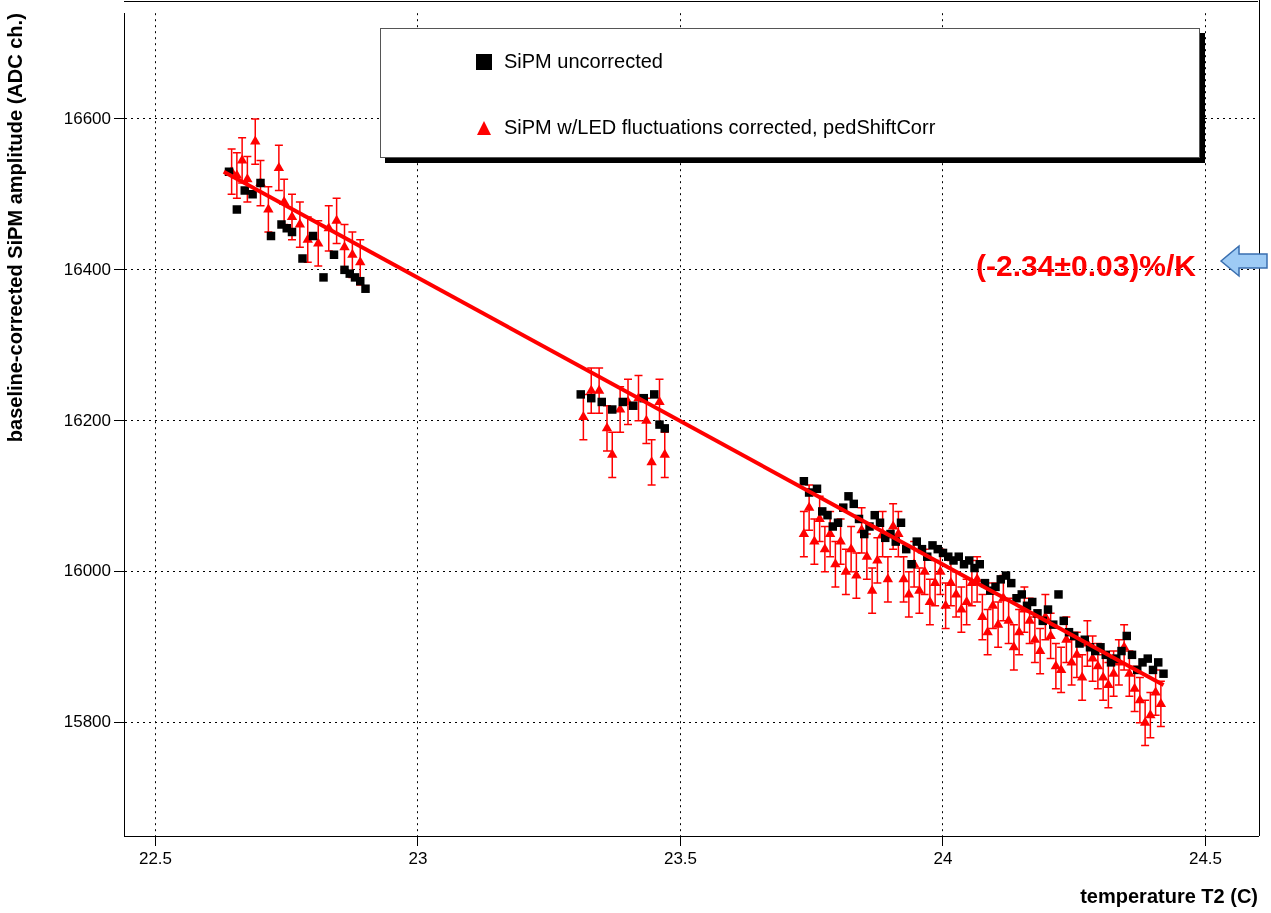  I want to click on x-tick-label: 23.5, so click(680, 858).